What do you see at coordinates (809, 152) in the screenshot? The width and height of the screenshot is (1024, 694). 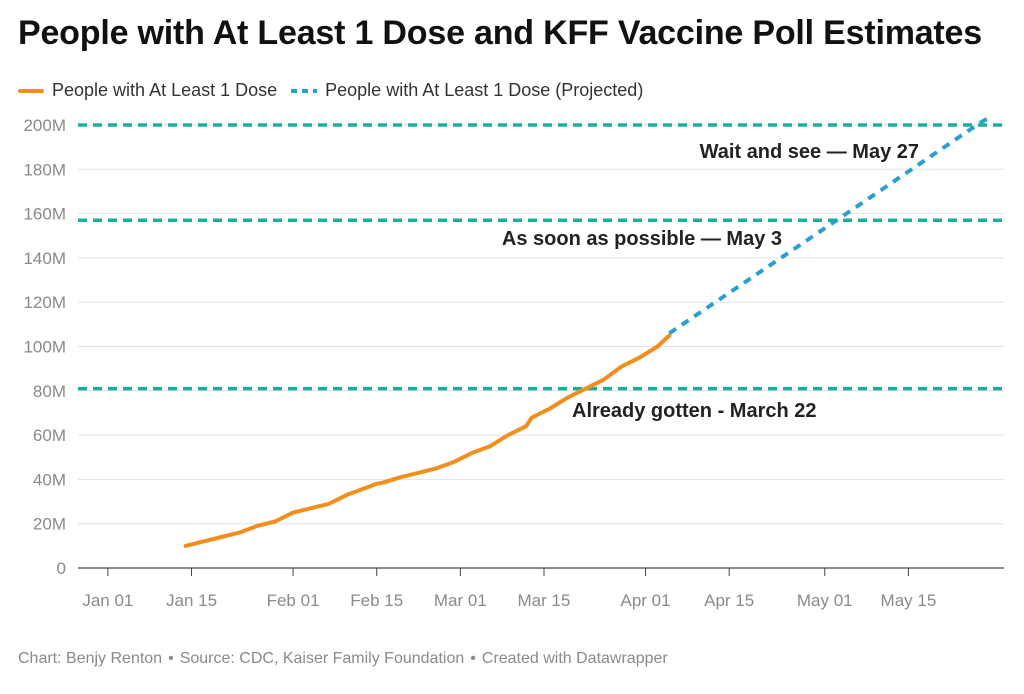 I see `annotation-wait-and-see: Wait and see — May 27` at bounding box center [809, 152].